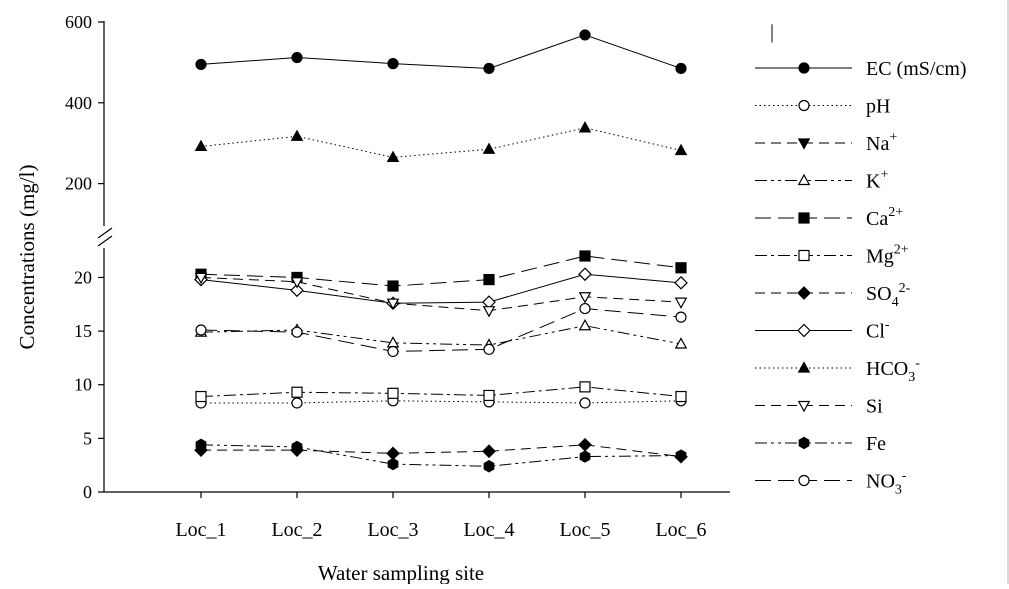 This screenshot has height=589, width=1009. I want to click on legend-label: Si, so click(874, 407).